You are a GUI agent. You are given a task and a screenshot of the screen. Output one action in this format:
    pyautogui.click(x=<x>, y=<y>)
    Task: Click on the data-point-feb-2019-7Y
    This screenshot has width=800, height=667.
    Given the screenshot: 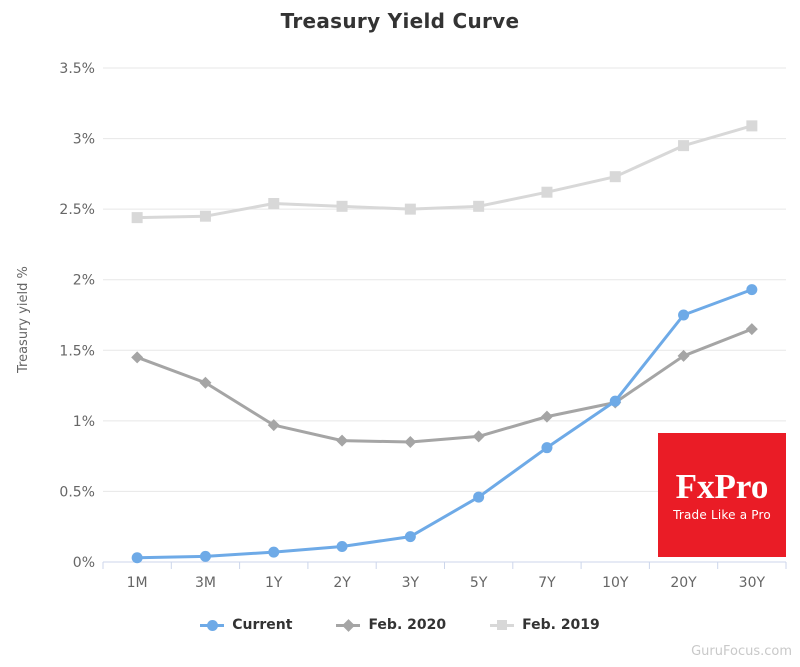 What is the action you would take?
    pyautogui.click(x=547, y=192)
    